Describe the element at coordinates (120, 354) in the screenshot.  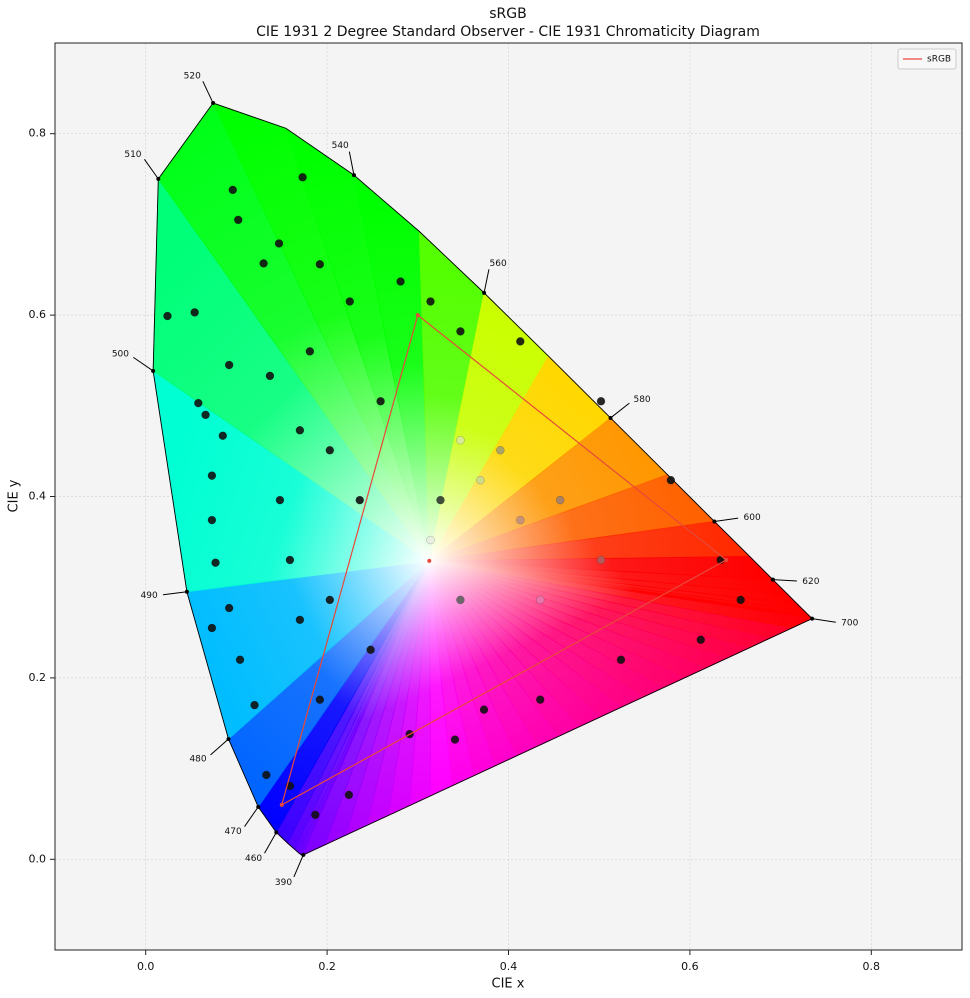
I see `wavelength-label: 500` at that location.